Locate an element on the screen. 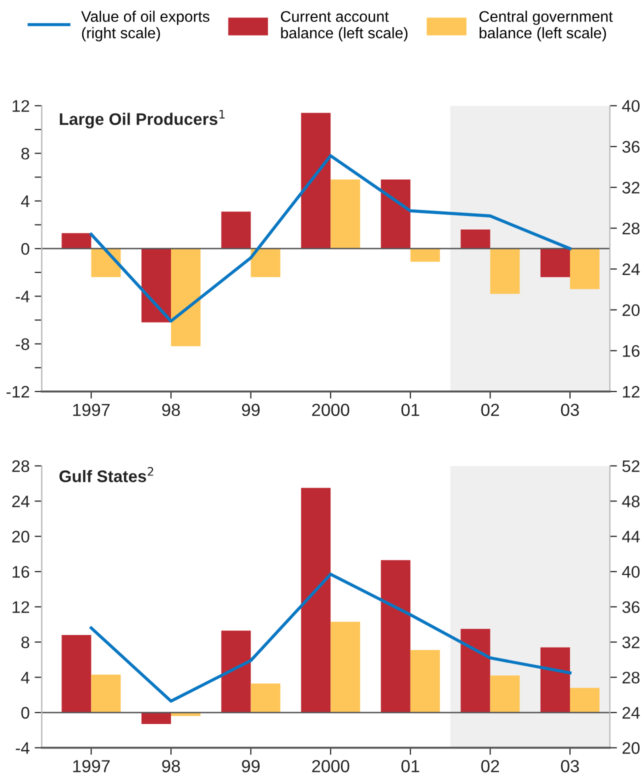 This screenshot has height=783, width=642. y2-tick-label: 48 is located at coordinates (631, 502).